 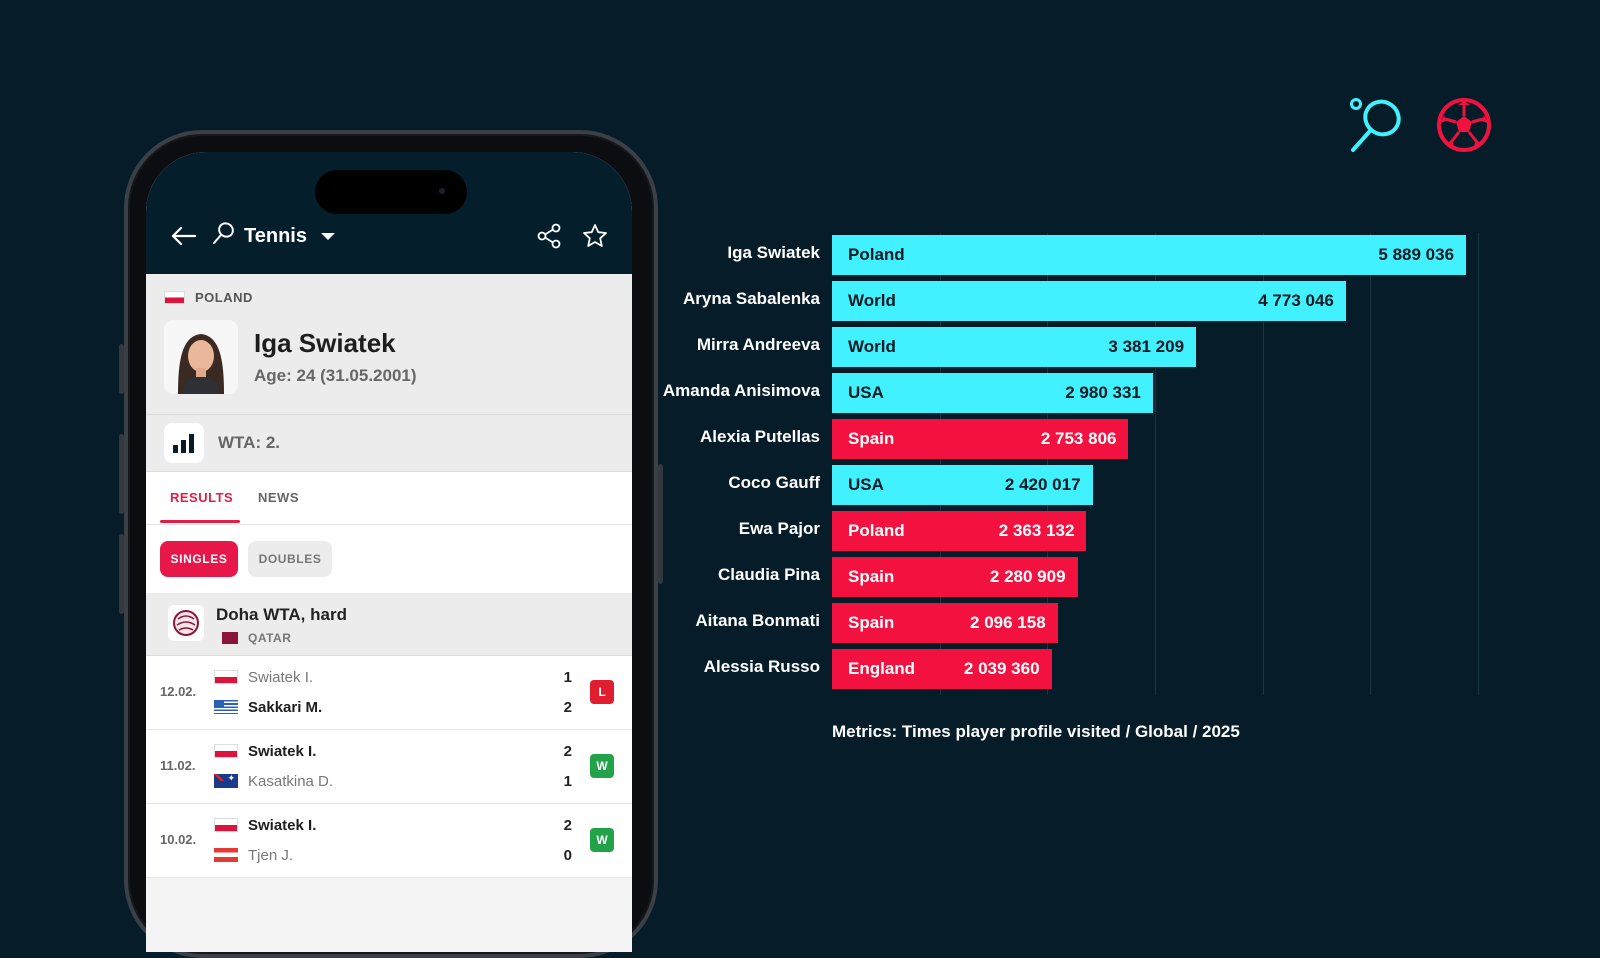 I want to click on player-2-name: Sakkari M., so click(x=285, y=707).